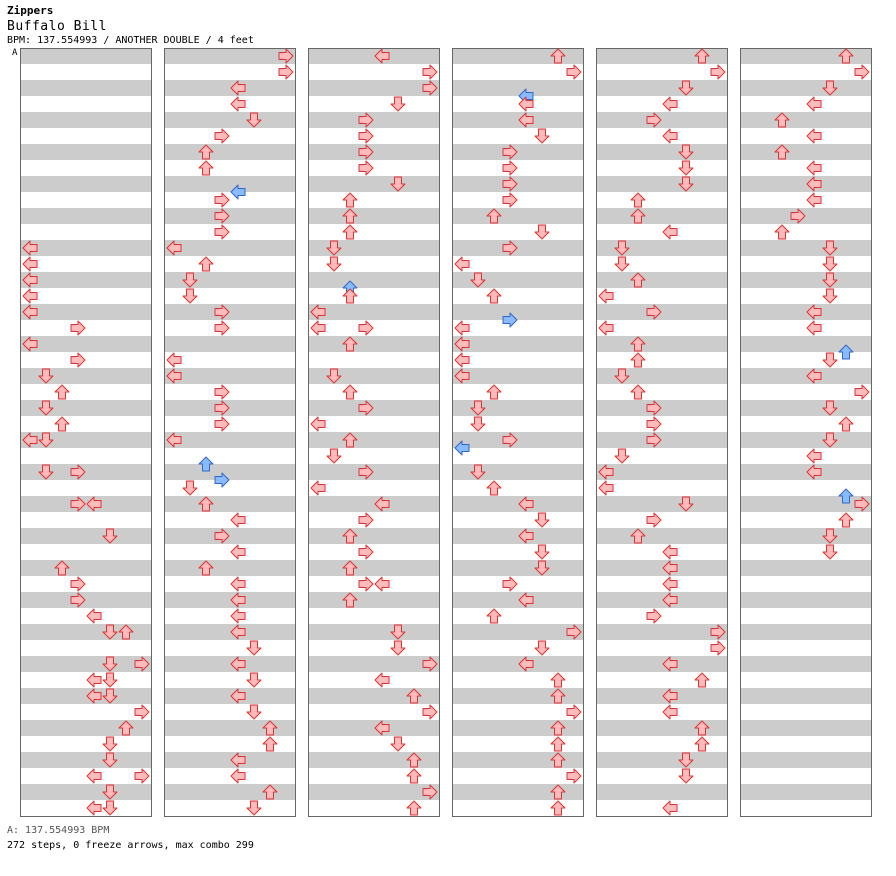 This screenshot has height=876, width=896. What do you see at coordinates (58, 830) in the screenshot?
I see `footer-bpm: A: 137.554993 BPM` at bounding box center [58, 830].